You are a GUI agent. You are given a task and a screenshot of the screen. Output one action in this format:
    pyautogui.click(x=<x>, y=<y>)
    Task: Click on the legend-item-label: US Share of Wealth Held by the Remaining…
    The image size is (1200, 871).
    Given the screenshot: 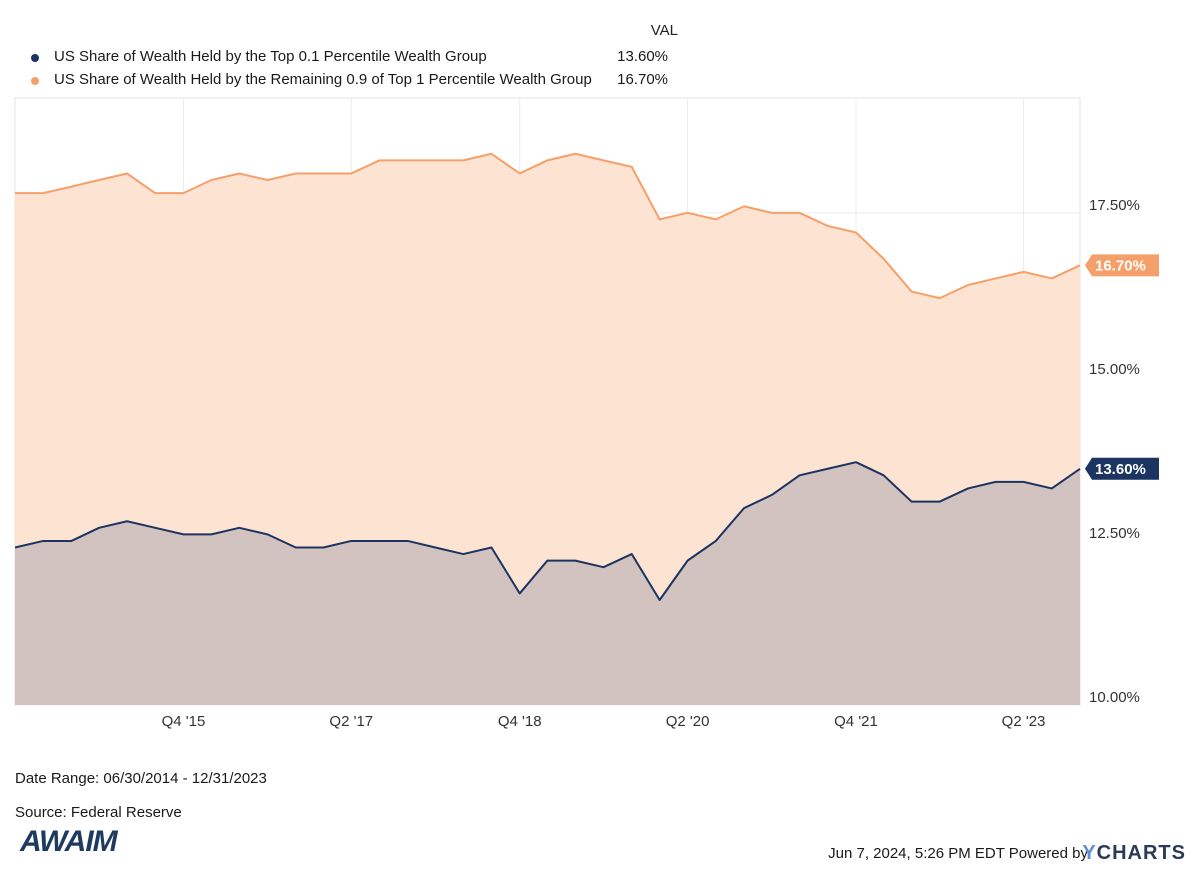 What is the action you would take?
    pyautogui.click(x=323, y=79)
    